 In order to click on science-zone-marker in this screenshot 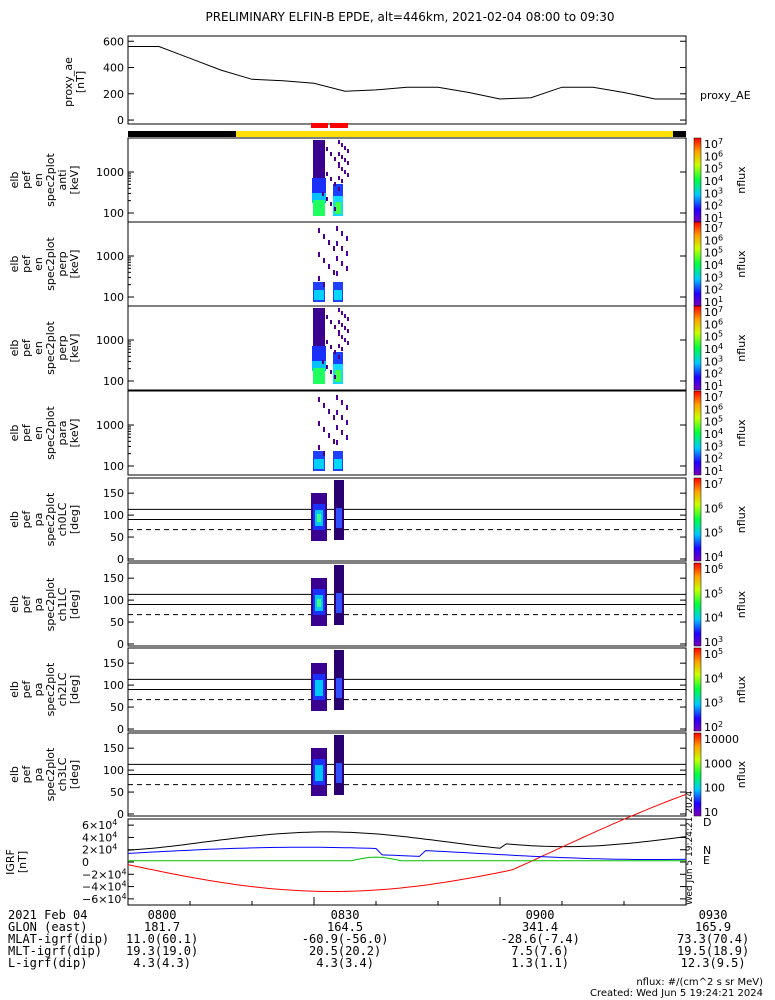, I will do `click(339, 125)`.